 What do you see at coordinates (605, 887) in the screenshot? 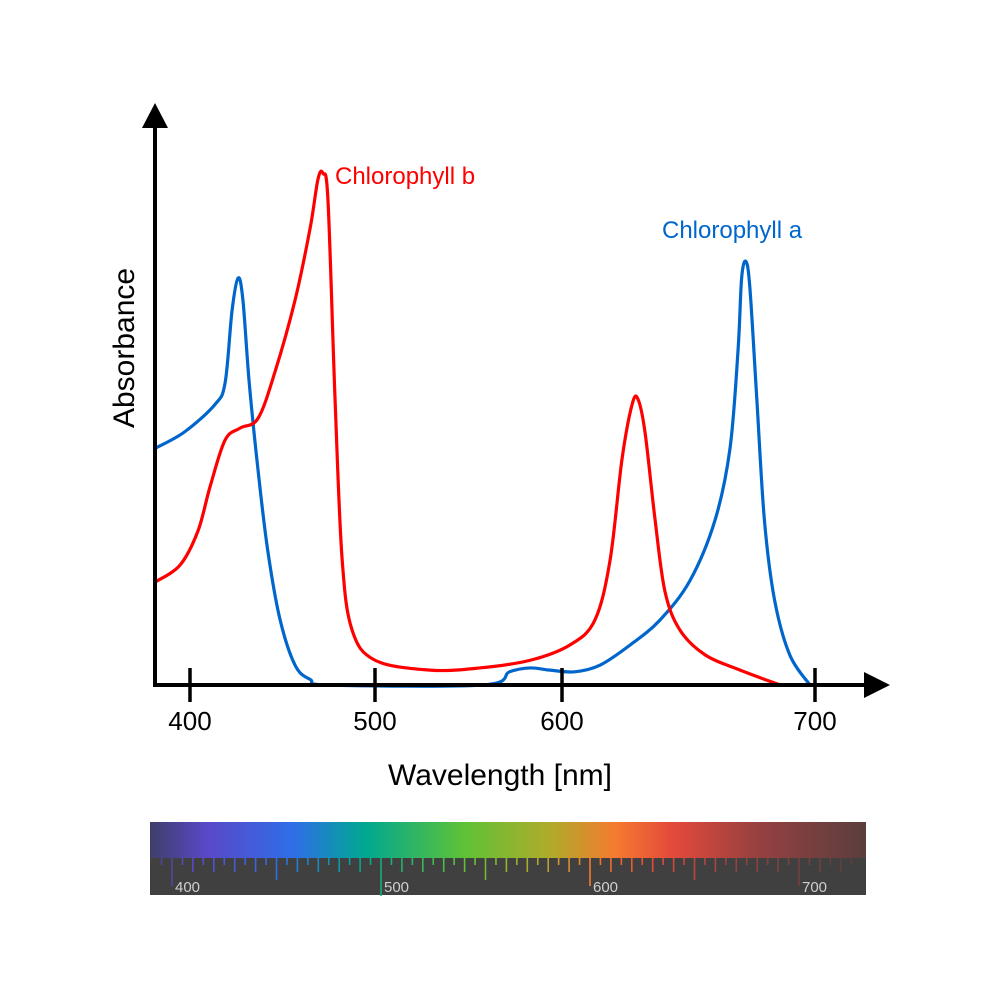
I see `spectrum-label-600: 600` at bounding box center [605, 887].